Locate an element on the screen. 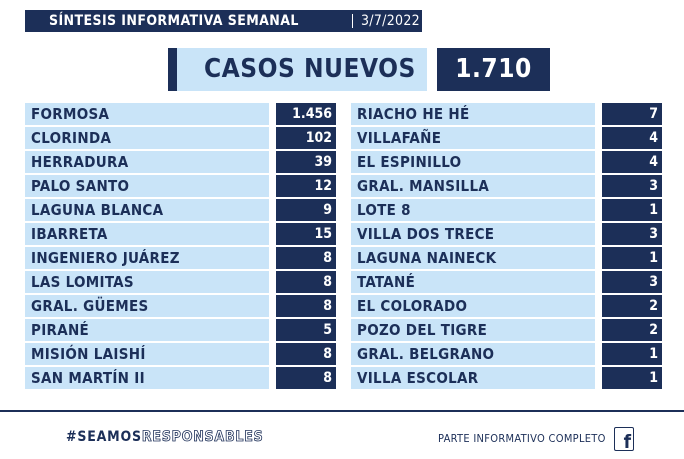 This screenshot has width=684, height=459. locality-name: TATANÉ is located at coordinates (386, 282).